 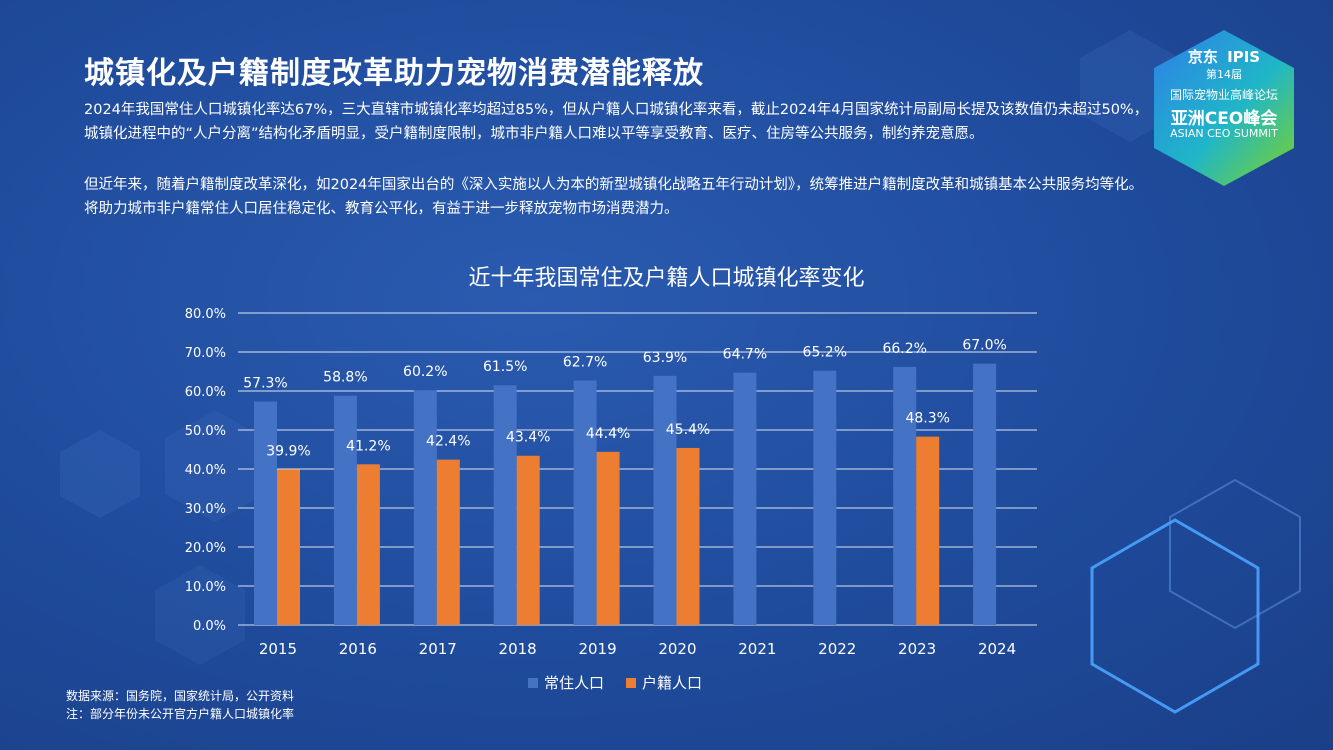 I want to click on logo-forum: 国际宠物业高峰论坛, so click(x=1223, y=95).